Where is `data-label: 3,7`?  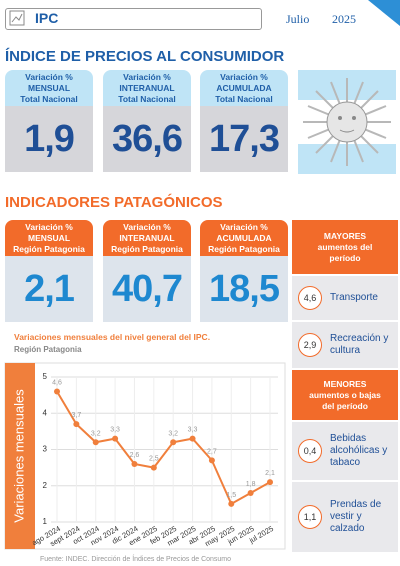 data-label: 3,7 is located at coordinates (76, 415).